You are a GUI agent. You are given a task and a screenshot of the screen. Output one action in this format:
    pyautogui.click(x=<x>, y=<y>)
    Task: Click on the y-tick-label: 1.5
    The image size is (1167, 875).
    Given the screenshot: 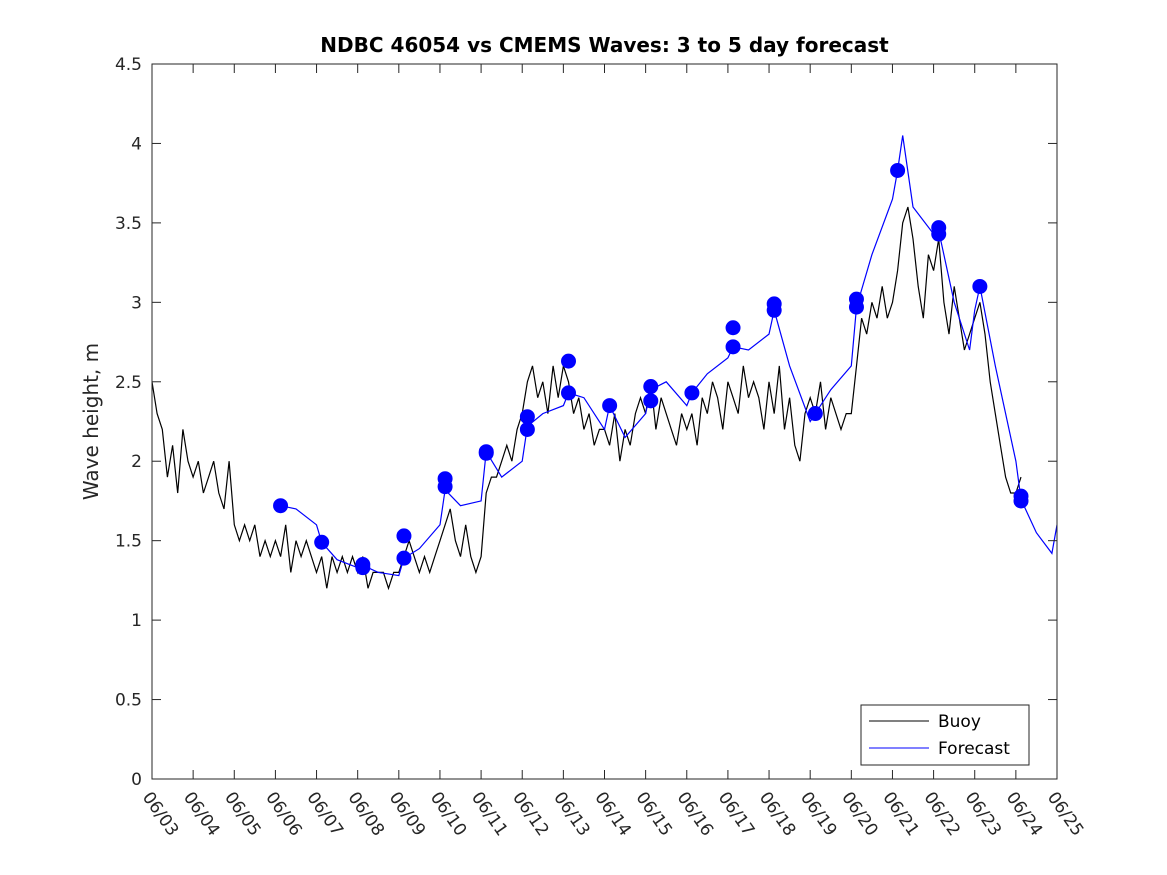 What is the action you would take?
    pyautogui.click(x=128, y=542)
    